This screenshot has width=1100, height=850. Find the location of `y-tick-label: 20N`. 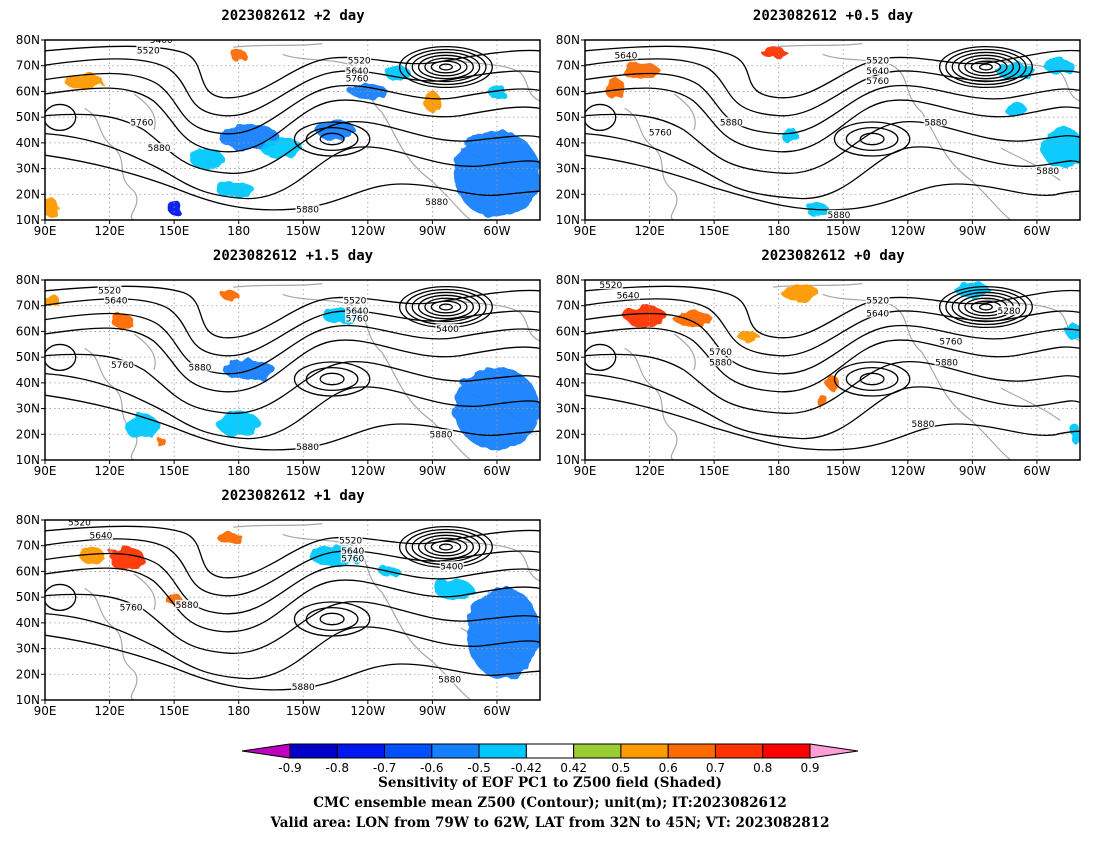

y-tick-label: 20N is located at coordinates (28, 674).